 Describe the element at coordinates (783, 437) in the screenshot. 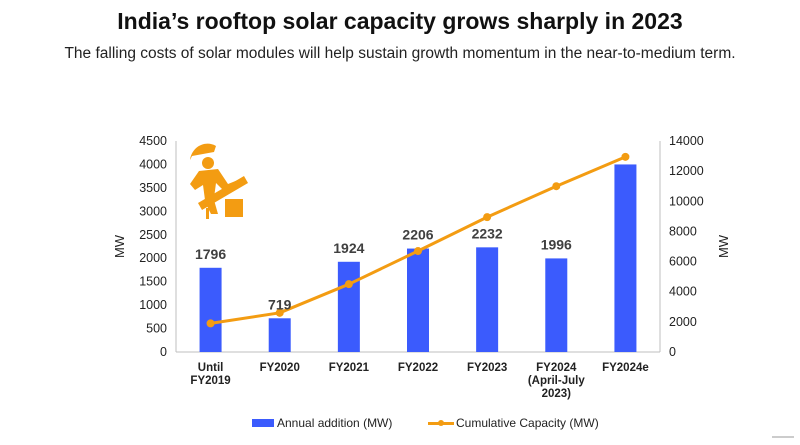

I see `corner-mark` at that location.